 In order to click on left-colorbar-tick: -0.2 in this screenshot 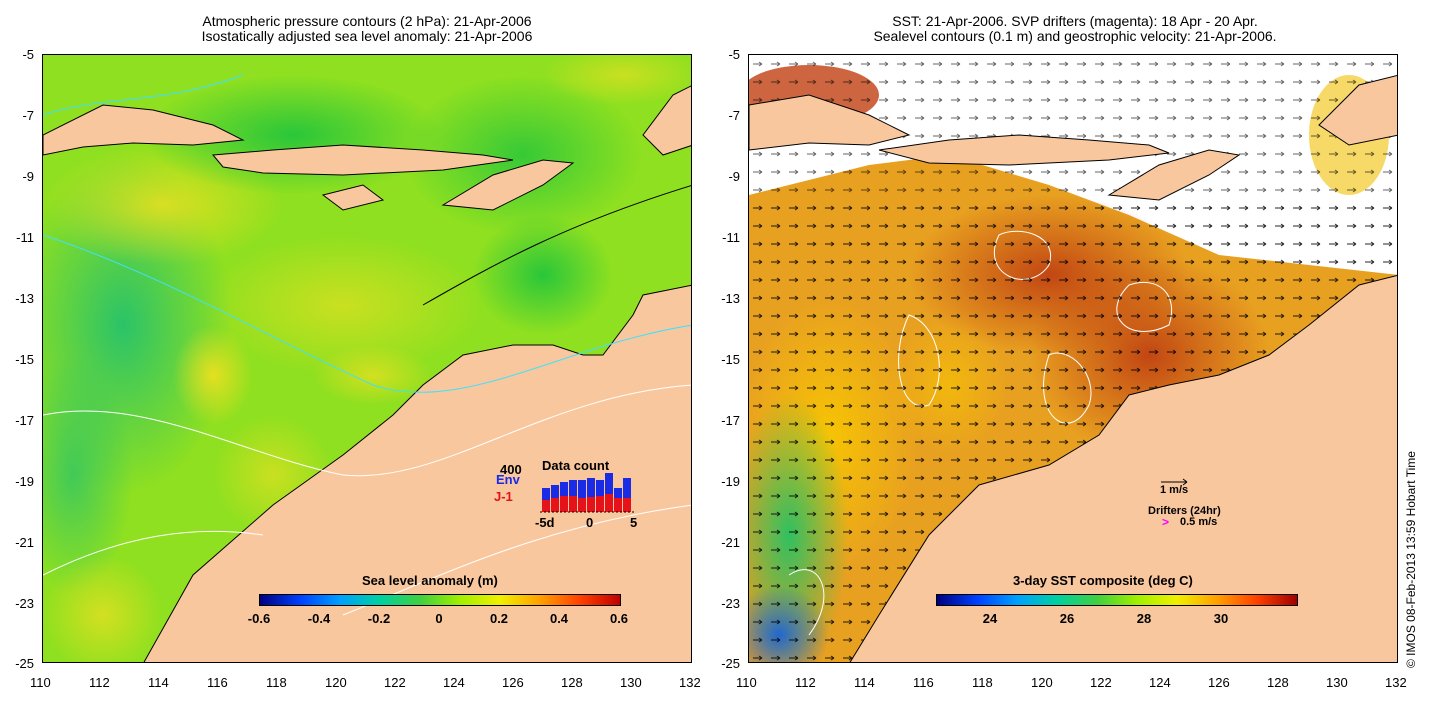, I will do `click(379, 618)`.